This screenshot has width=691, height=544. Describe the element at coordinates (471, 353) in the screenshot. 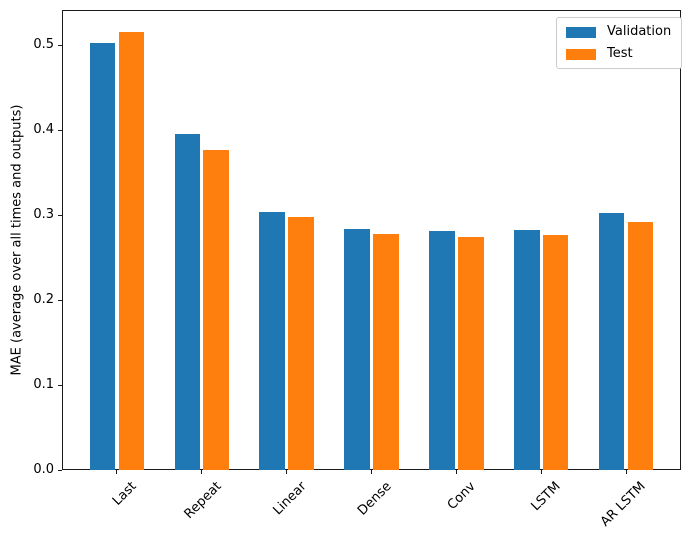

I see `bar-test-conv` at that location.